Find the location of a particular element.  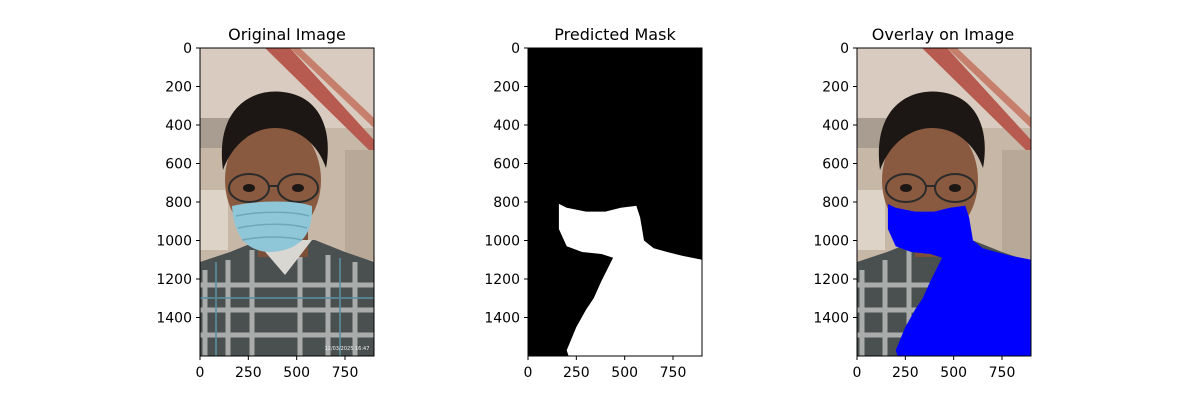

overlay-region is located at coordinates (959, 279).